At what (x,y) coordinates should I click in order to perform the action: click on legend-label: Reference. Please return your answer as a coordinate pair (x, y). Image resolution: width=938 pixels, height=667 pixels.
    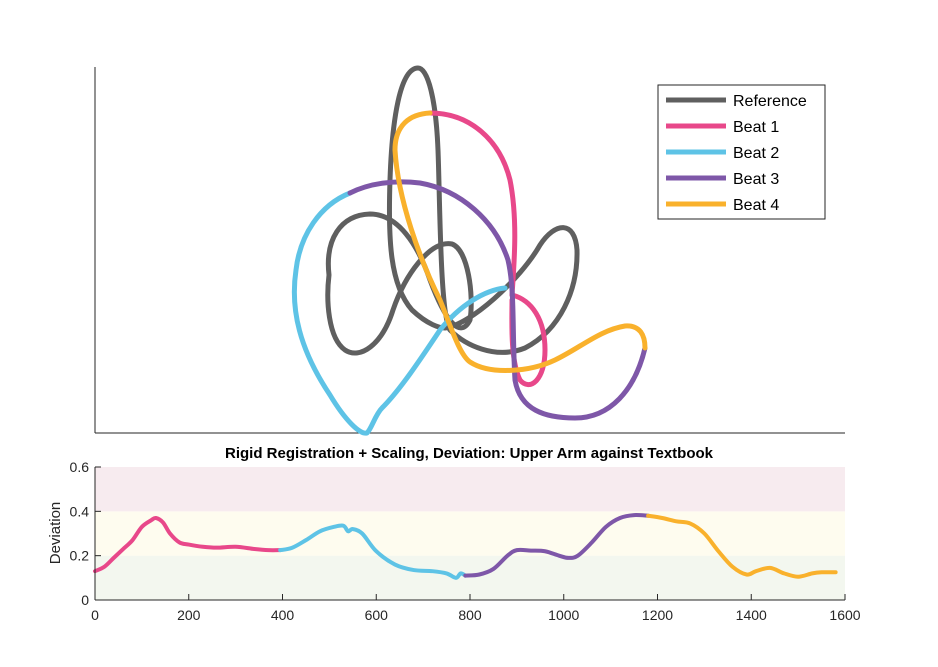
    Looking at the image, I should click on (770, 101).